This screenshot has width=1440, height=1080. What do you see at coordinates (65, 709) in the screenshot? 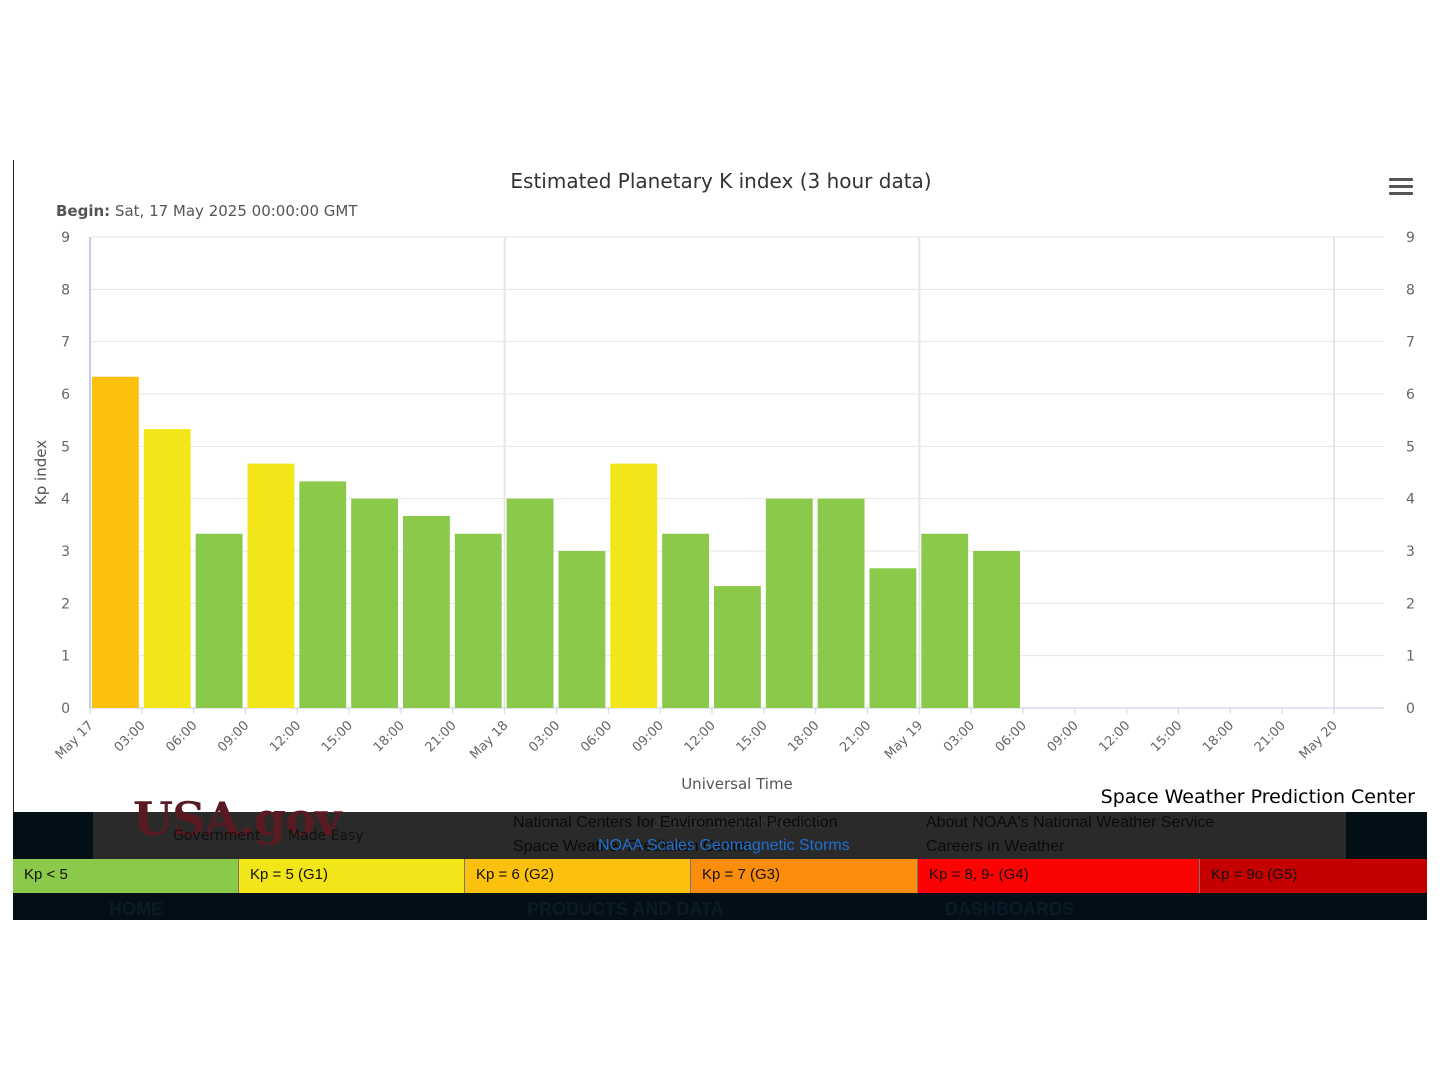
I see `y-tick-label-left: 0` at bounding box center [65, 709].